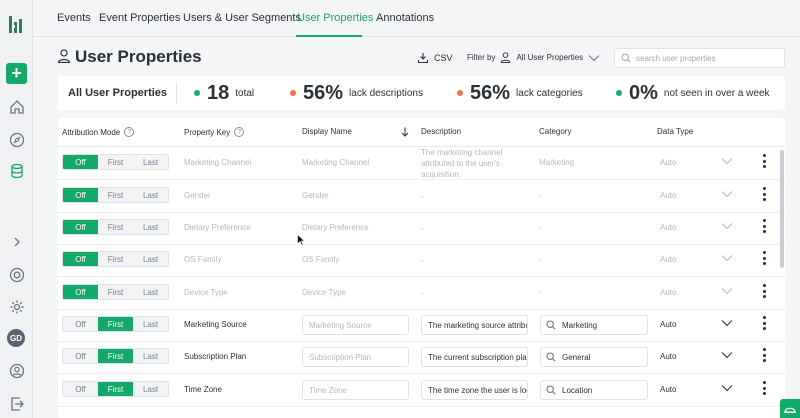 The image size is (800, 418). What do you see at coordinates (16, 370) in the screenshot?
I see `account-icon` at bounding box center [16, 370].